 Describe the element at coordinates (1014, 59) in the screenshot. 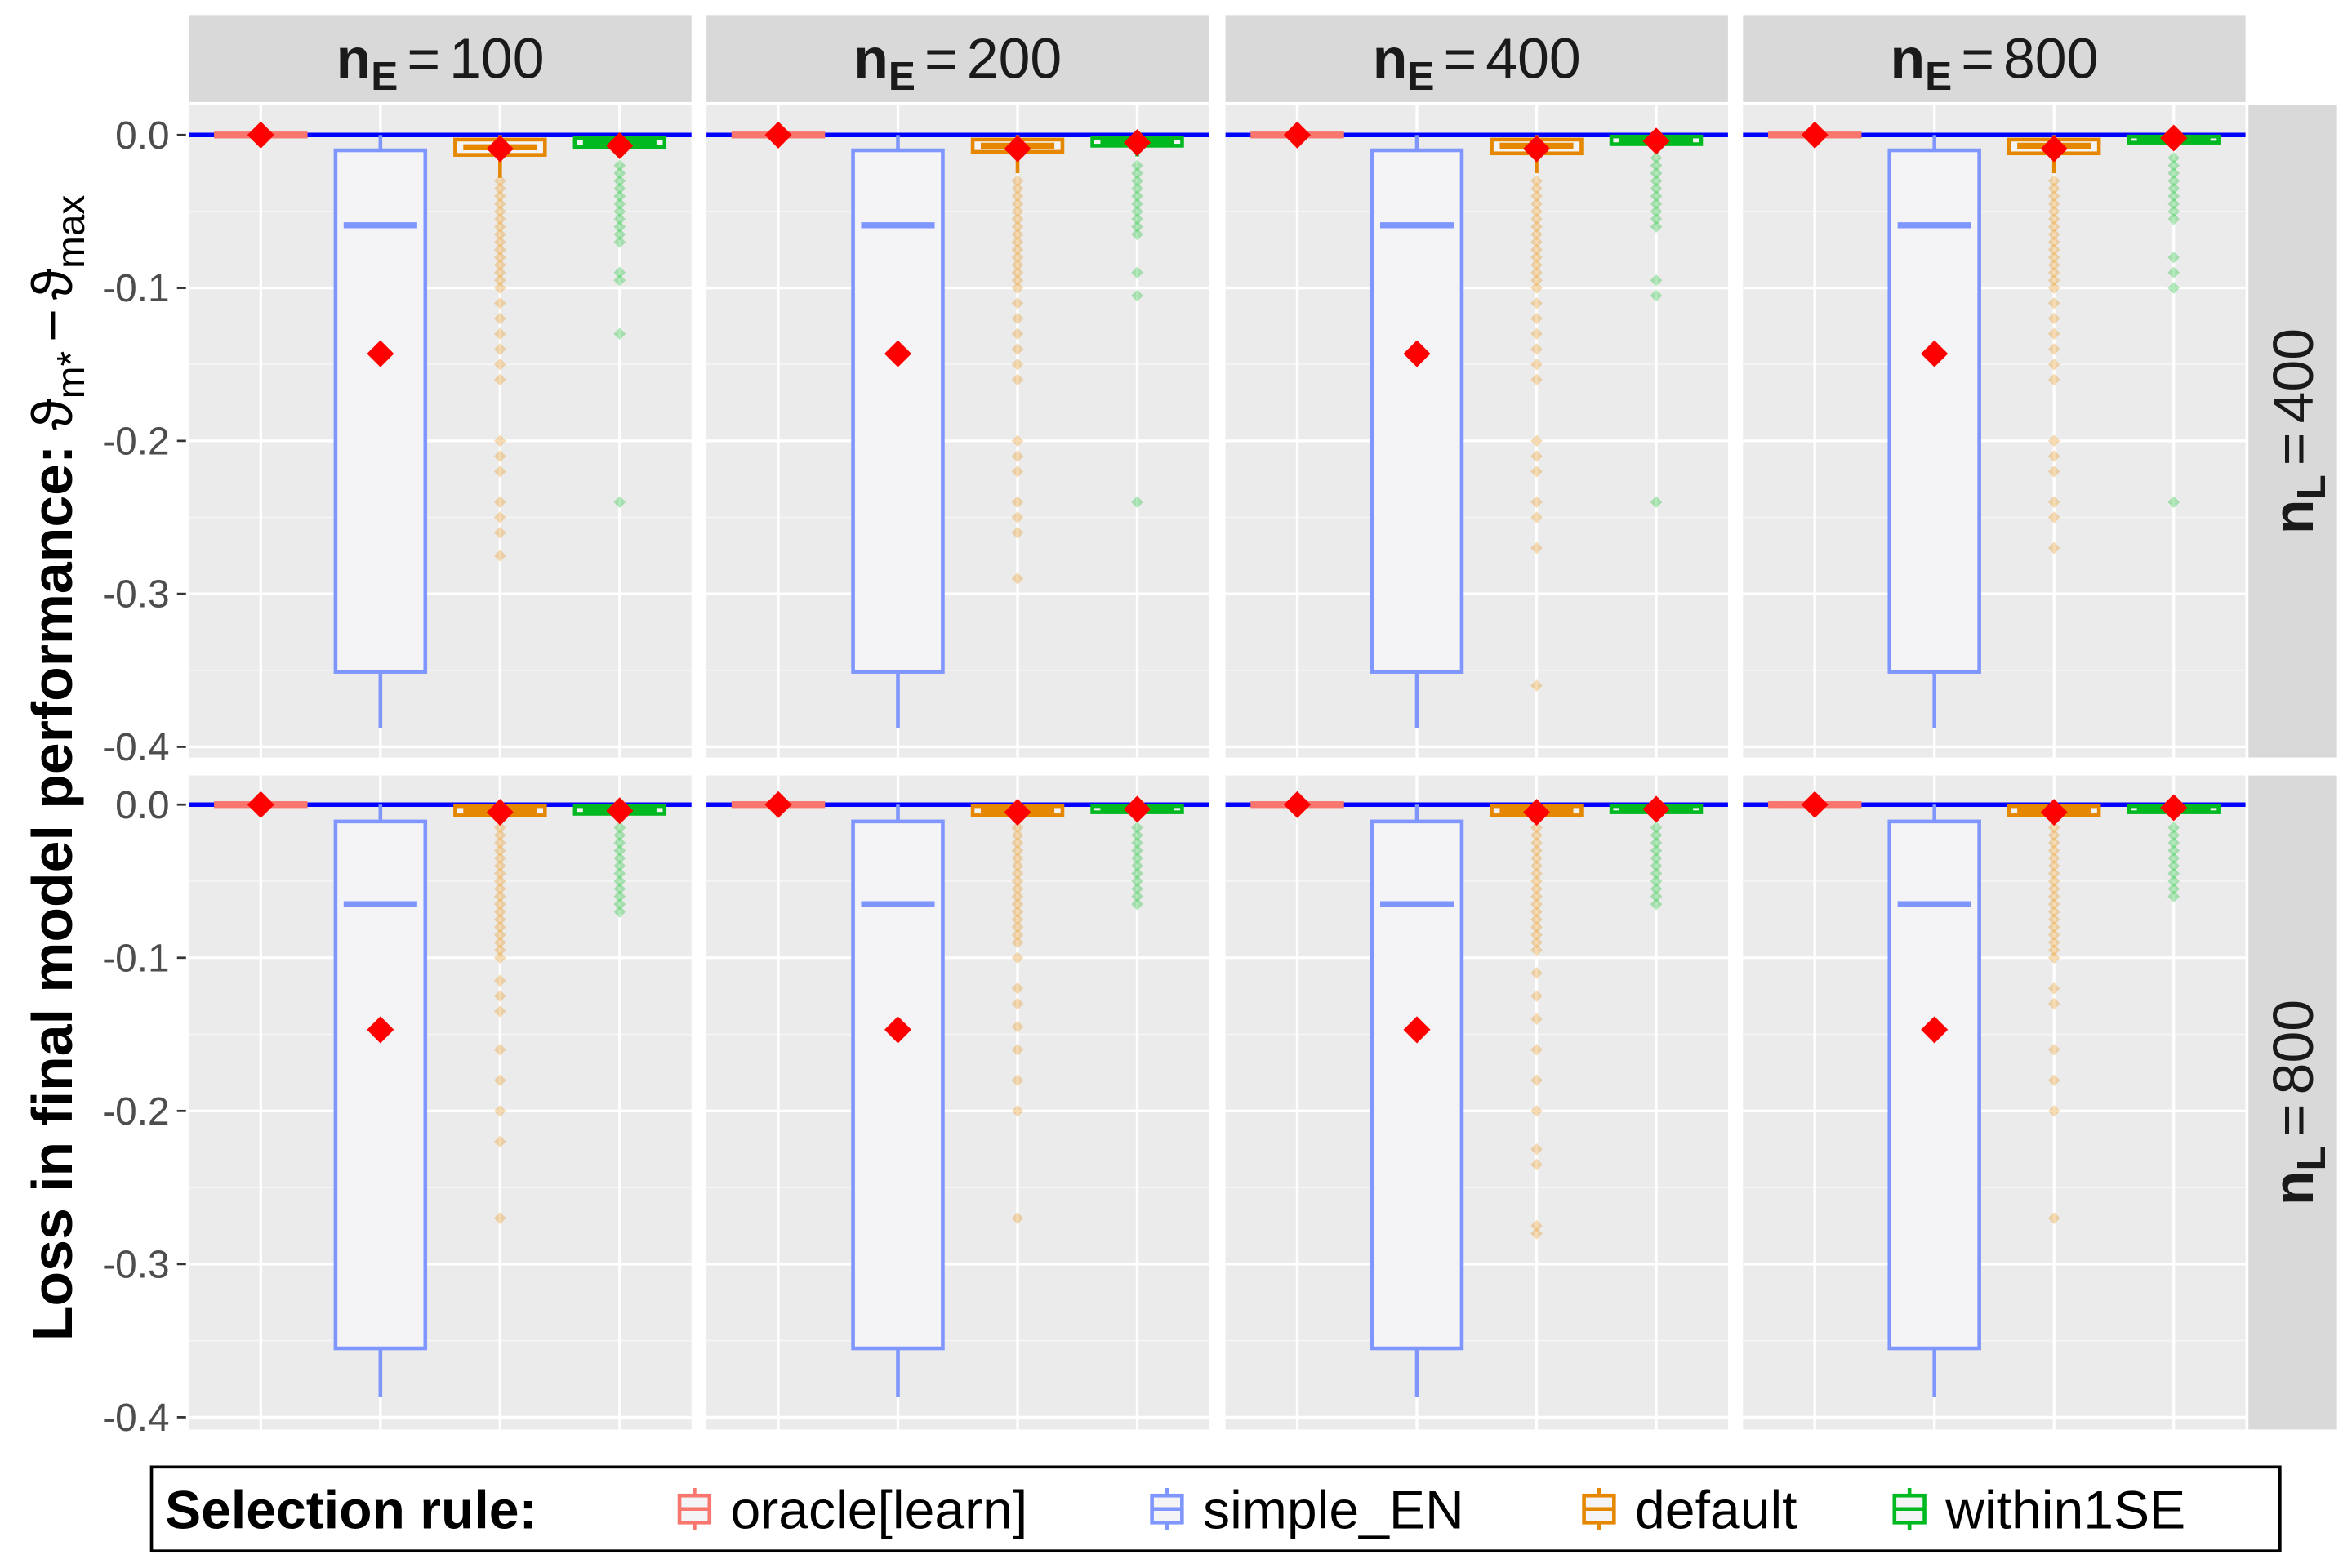

I see `text-part: 200` at that location.